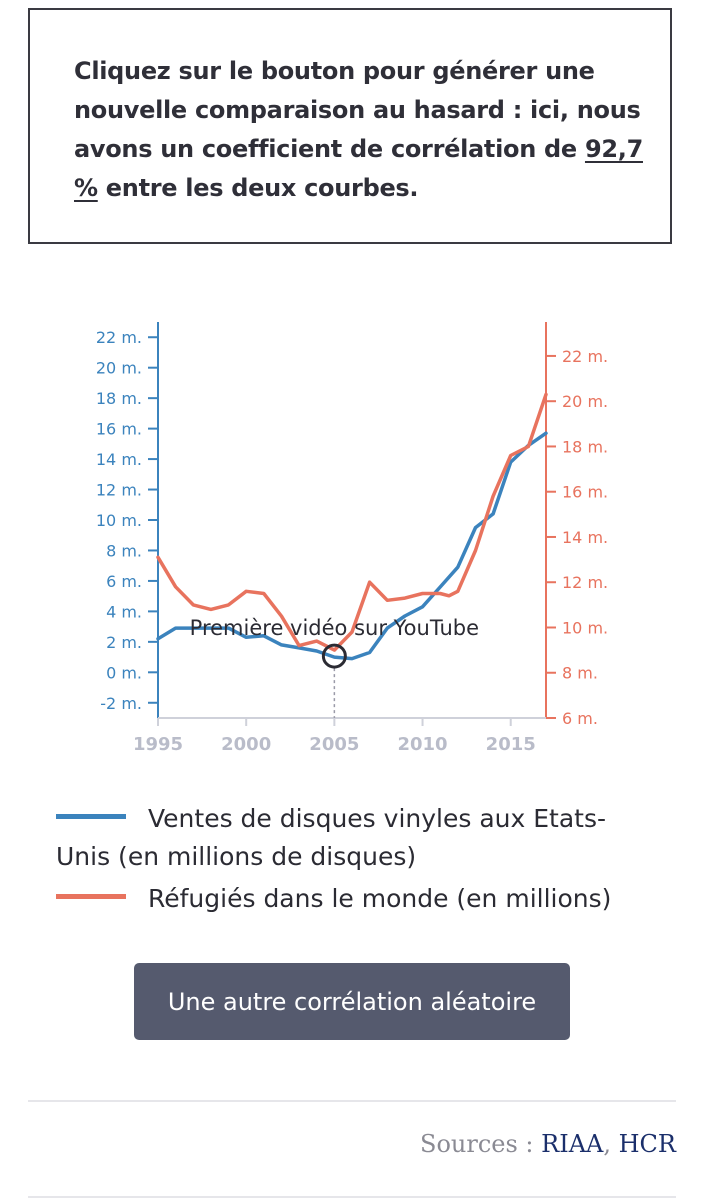 The image size is (704, 1200). What do you see at coordinates (585, 627) in the screenshot?
I see `right-axis-tick-label: 10 m.` at bounding box center [585, 627].